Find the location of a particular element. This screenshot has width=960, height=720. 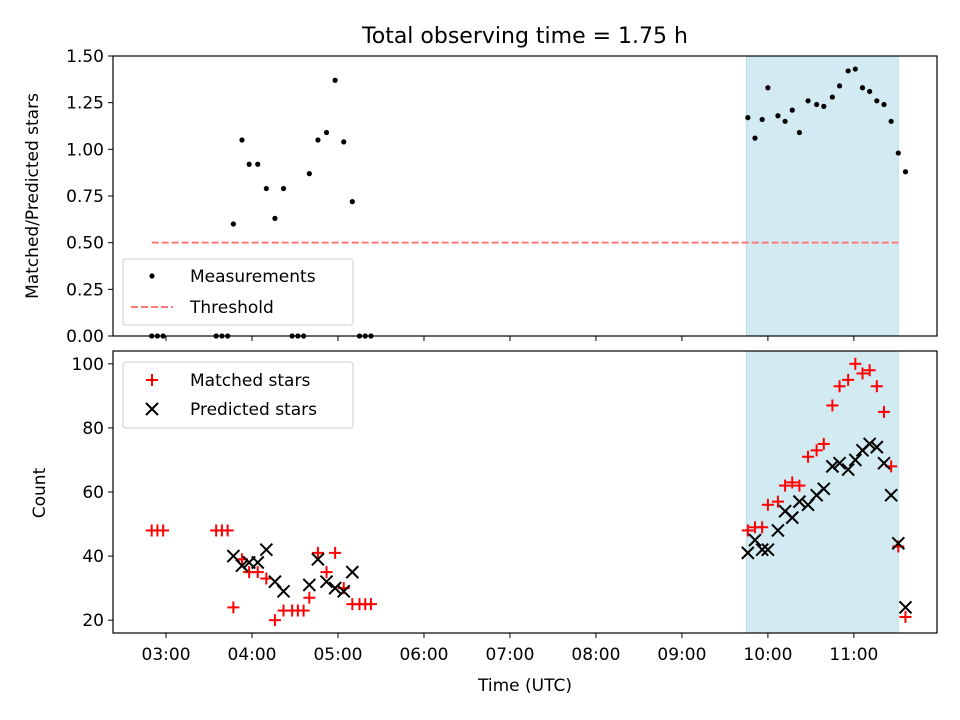

legend-predicted-marker is located at coordinates (152, 409).